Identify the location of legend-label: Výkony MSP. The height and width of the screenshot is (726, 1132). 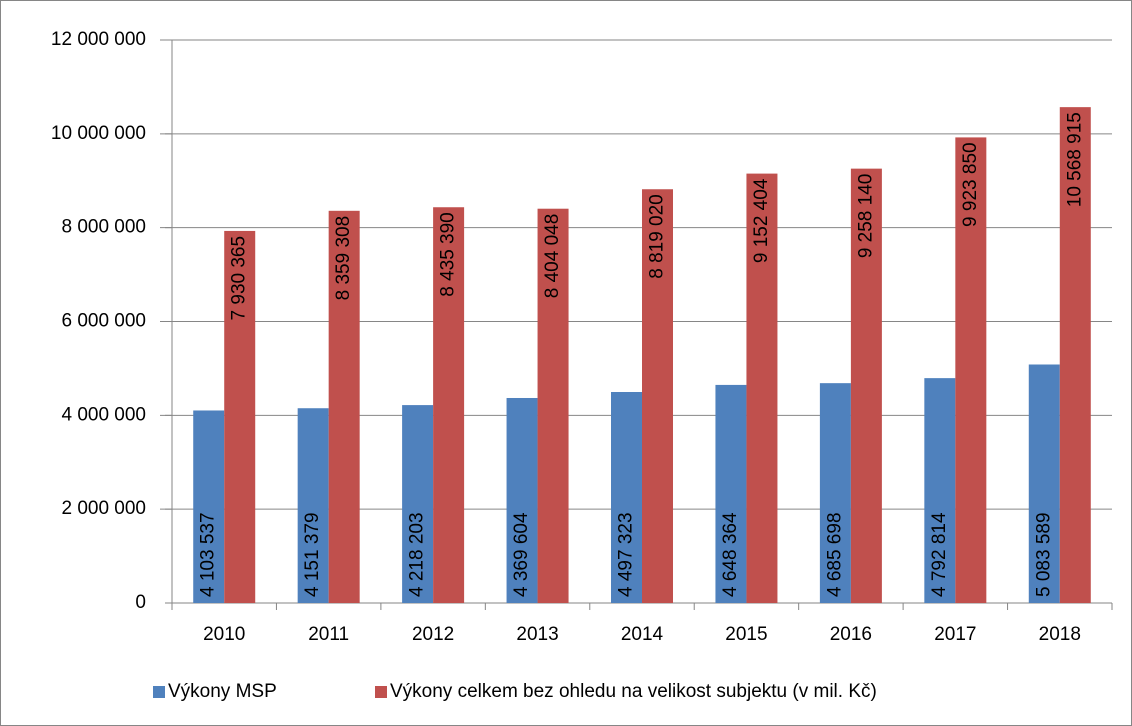
(222, 691).